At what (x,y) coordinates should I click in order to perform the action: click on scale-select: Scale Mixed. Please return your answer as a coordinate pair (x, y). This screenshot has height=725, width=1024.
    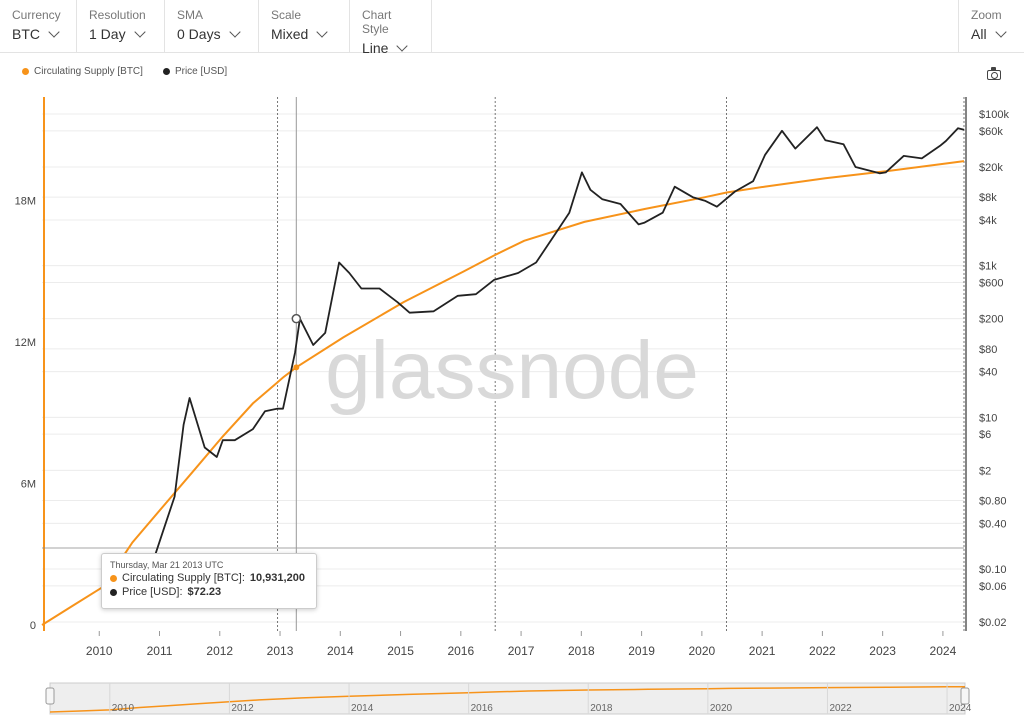
    Looking at the image, I should click on (304, 26).